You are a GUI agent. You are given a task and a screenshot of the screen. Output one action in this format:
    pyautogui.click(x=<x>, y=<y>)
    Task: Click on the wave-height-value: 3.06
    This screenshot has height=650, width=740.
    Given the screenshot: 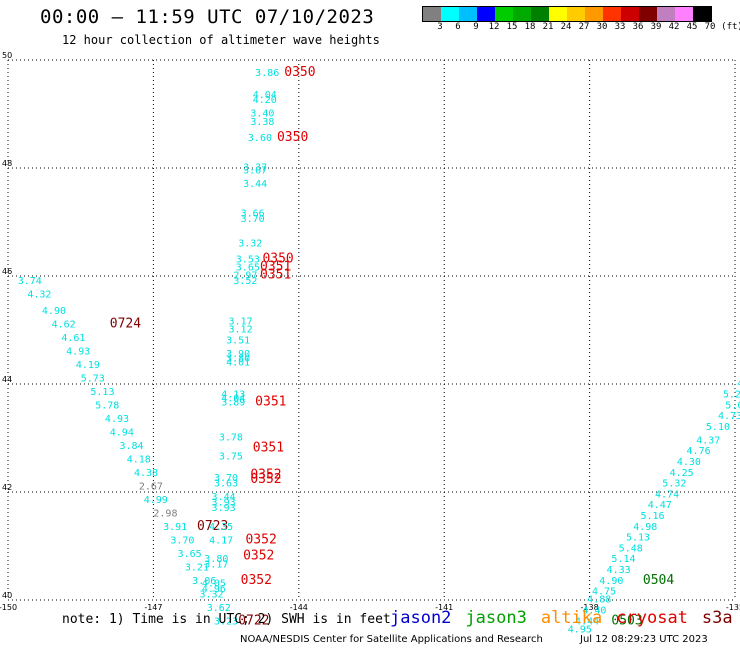 What is the action you would take?
    pyautogui.click(x=204, y=581)
    